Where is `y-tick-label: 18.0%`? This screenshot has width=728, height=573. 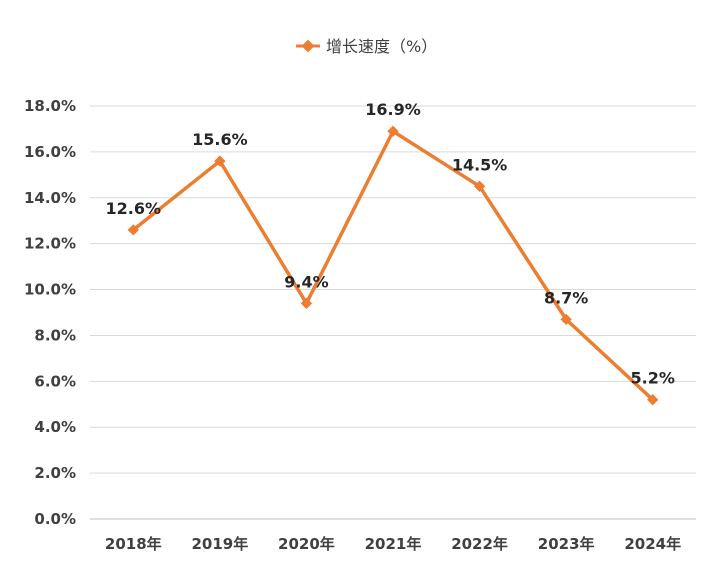 y-tick-label: 18.0% is located at coordinates (50, 106).